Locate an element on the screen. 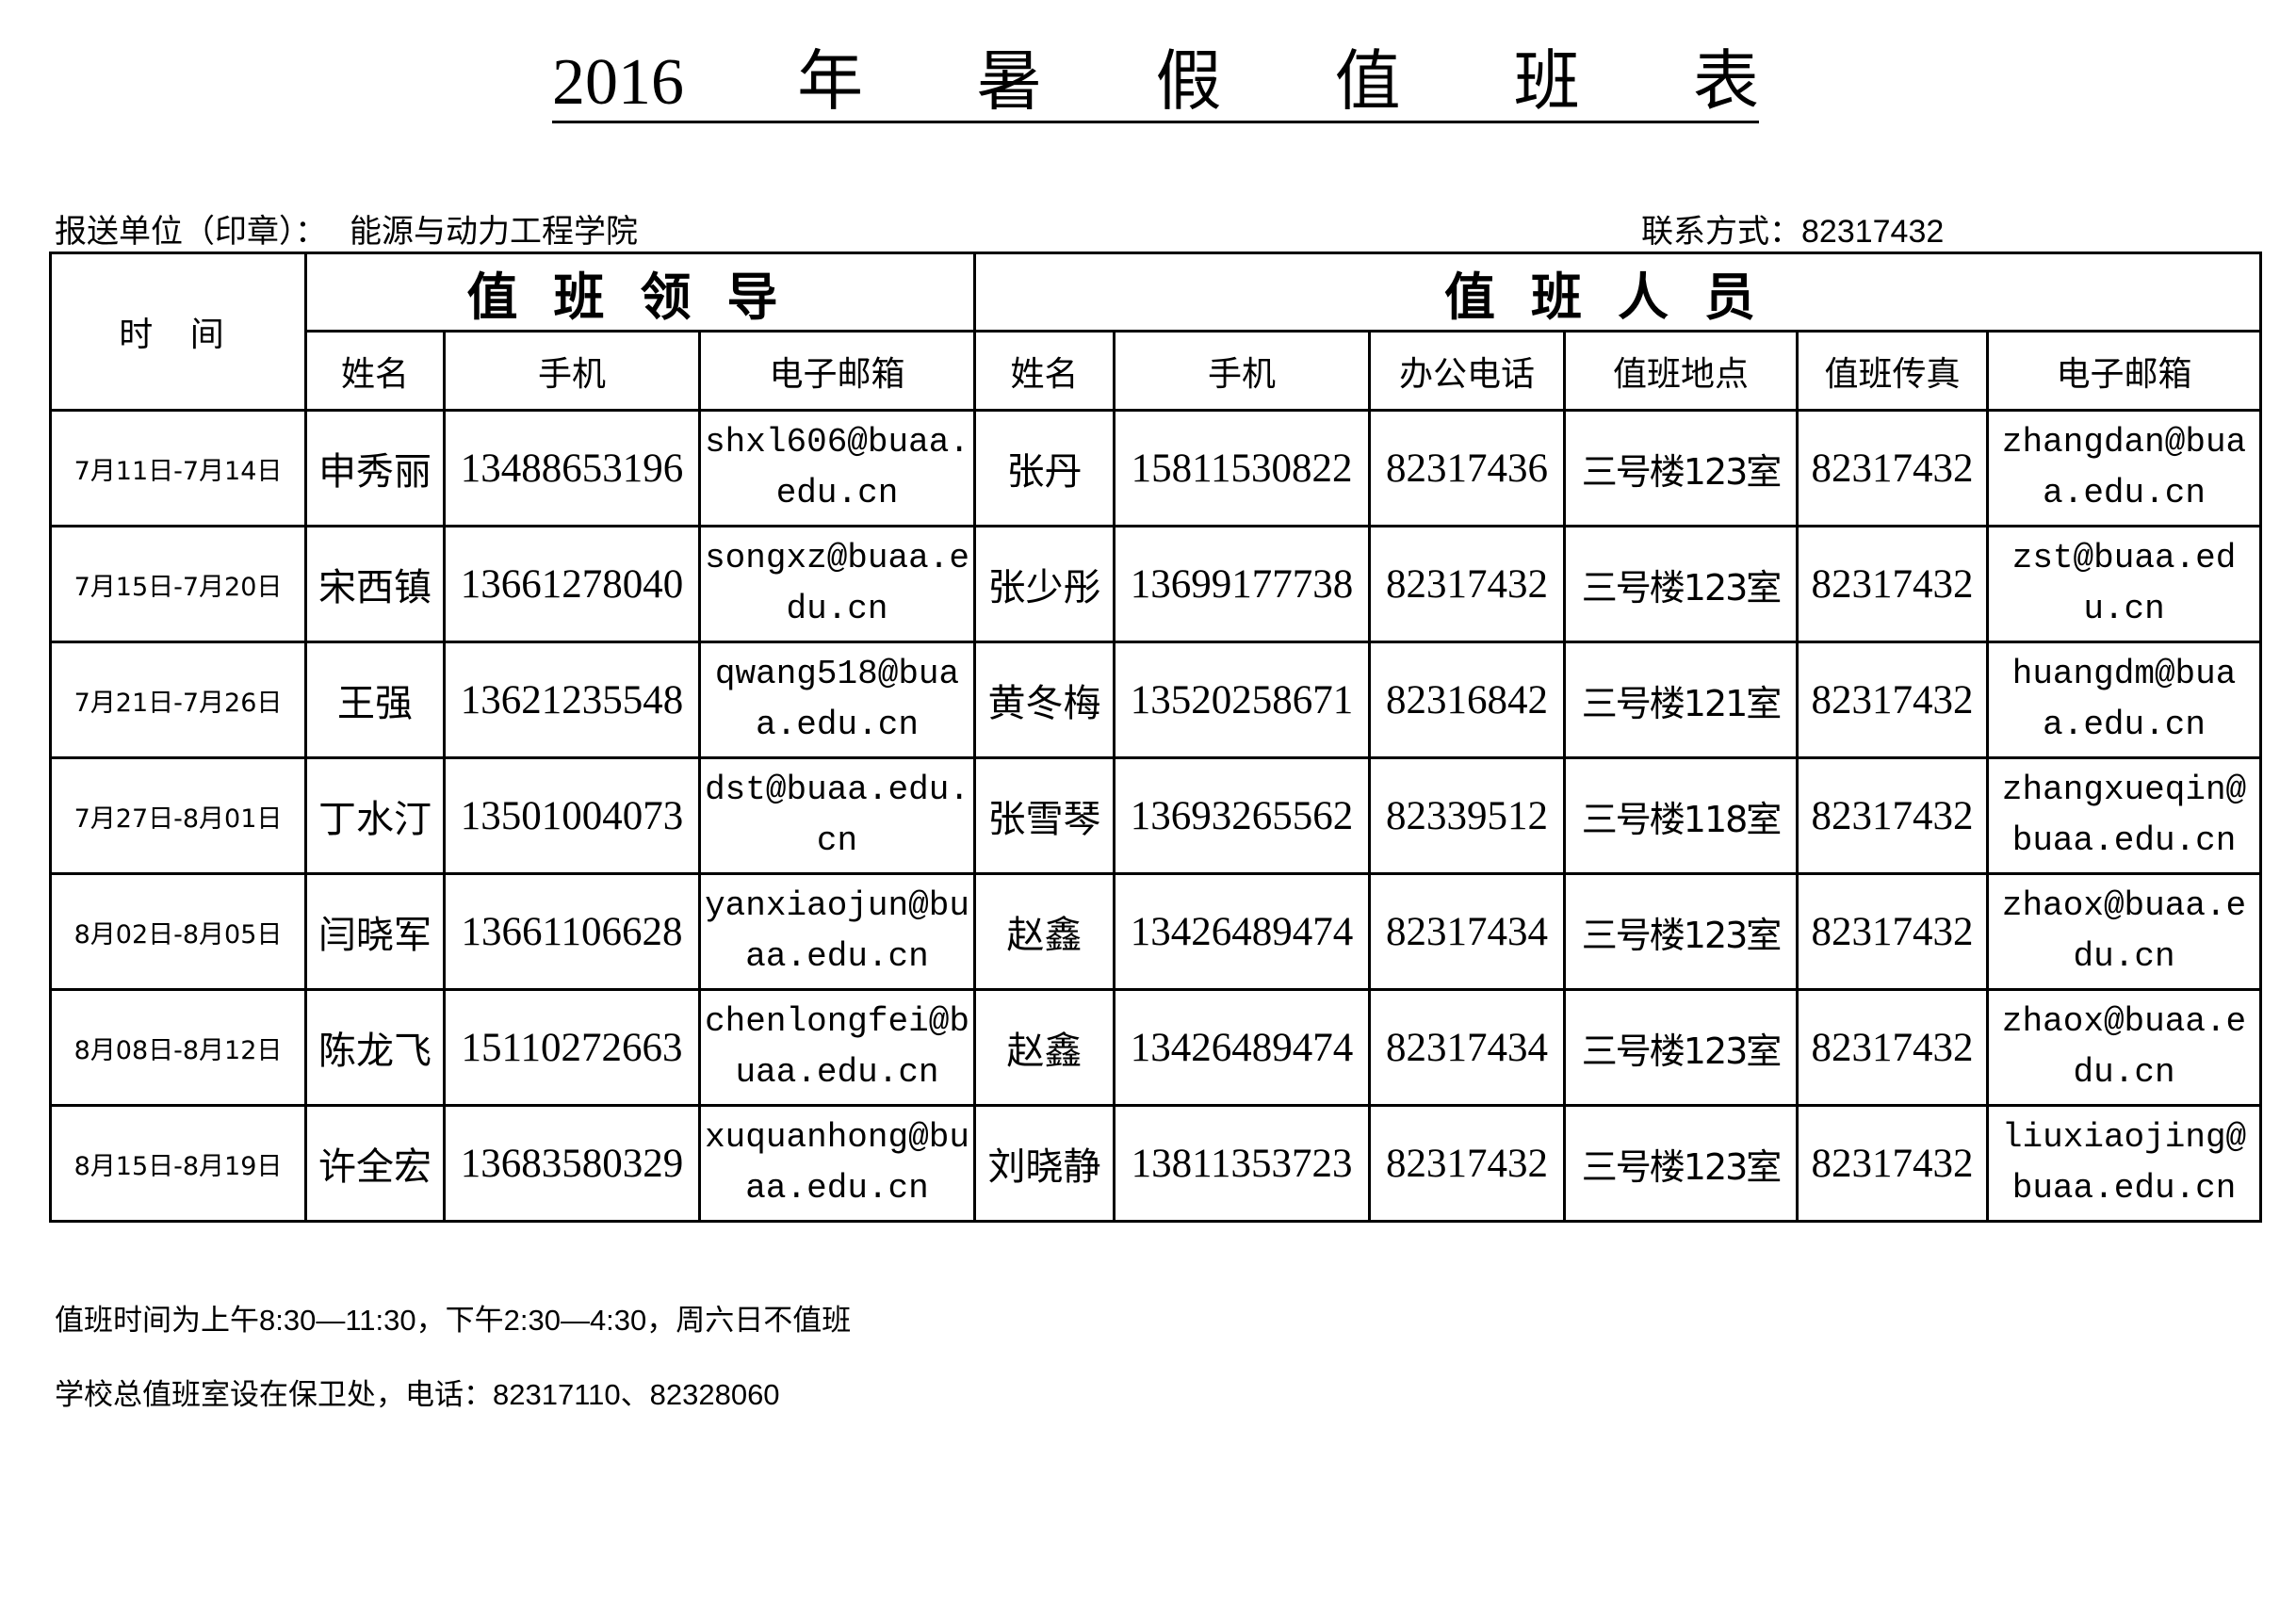  leader-name-cell: 王强 is located at coordinates (375, 700).